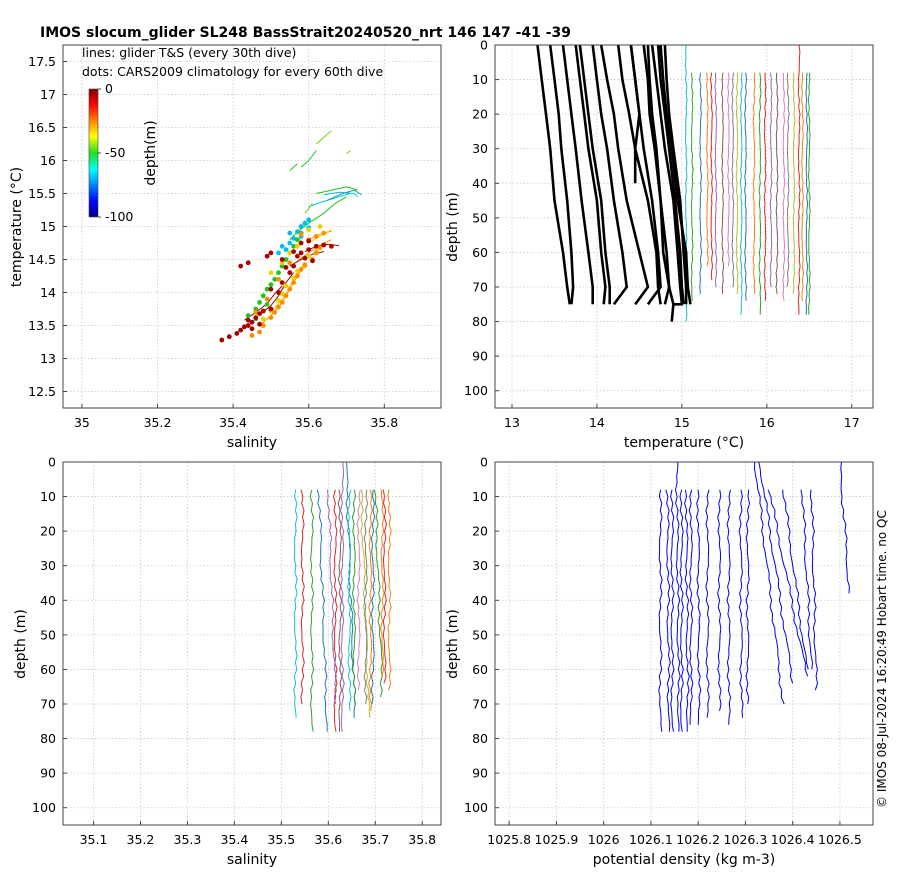  What do you see at coordinates (480, 600) in the screenshot?
I see `y-tick-label: 40` at bounding box center [480, 600].